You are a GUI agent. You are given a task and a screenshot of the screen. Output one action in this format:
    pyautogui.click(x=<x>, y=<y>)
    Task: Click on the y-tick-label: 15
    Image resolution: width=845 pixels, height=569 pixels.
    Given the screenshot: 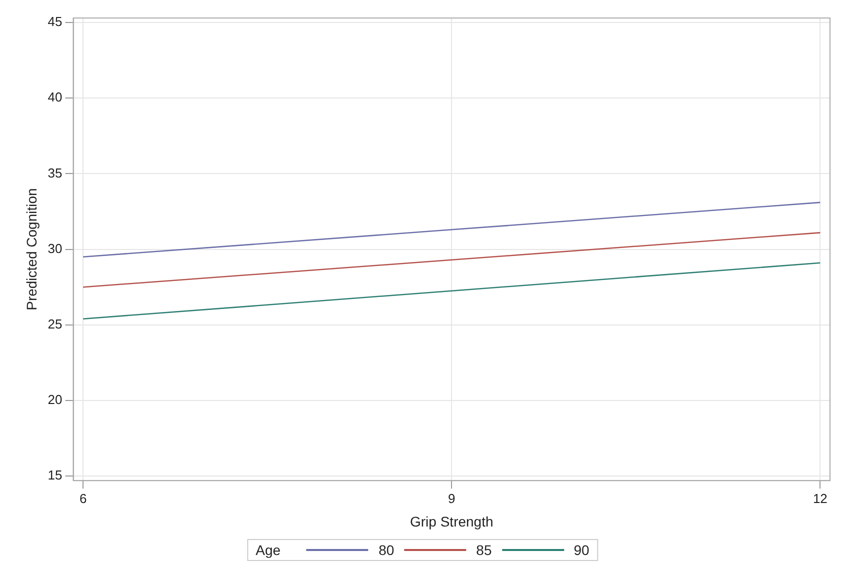 What is the action you would take?
    pyautogui.click(x=55, y=475)
    